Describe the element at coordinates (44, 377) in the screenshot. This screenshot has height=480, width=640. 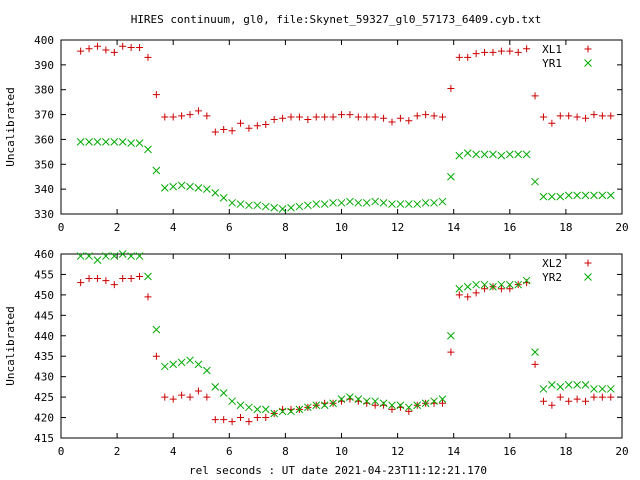
I see `y-tick-label: 430` at that location.